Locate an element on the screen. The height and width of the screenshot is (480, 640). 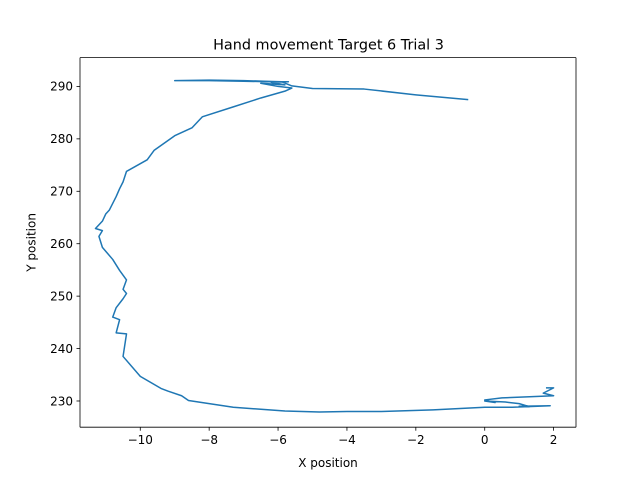
x-tick-label: 0 is located at coordinates (485, 440).